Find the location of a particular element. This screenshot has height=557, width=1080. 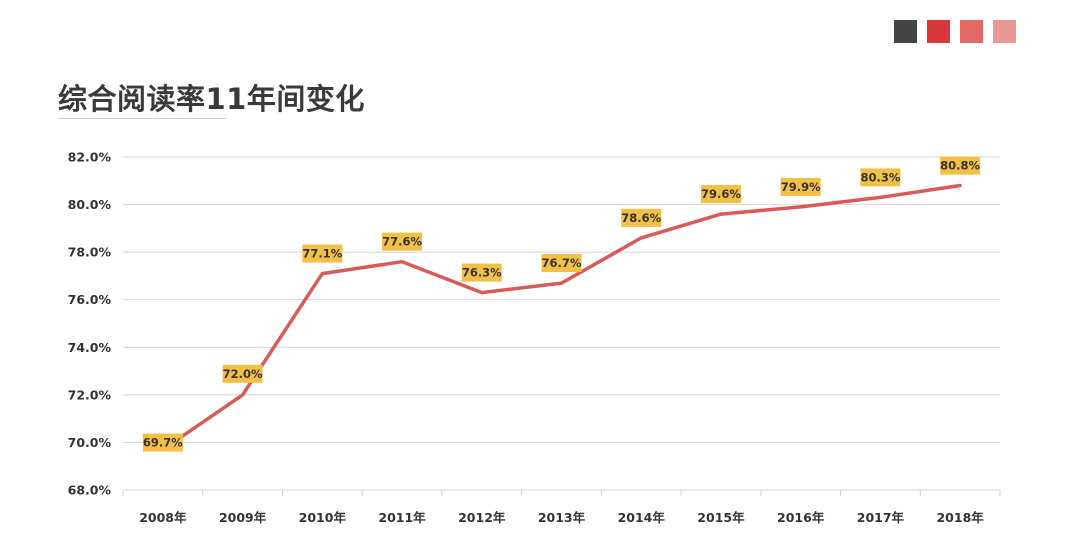

data-label: 78.6% is located at coordinates (641, 218).